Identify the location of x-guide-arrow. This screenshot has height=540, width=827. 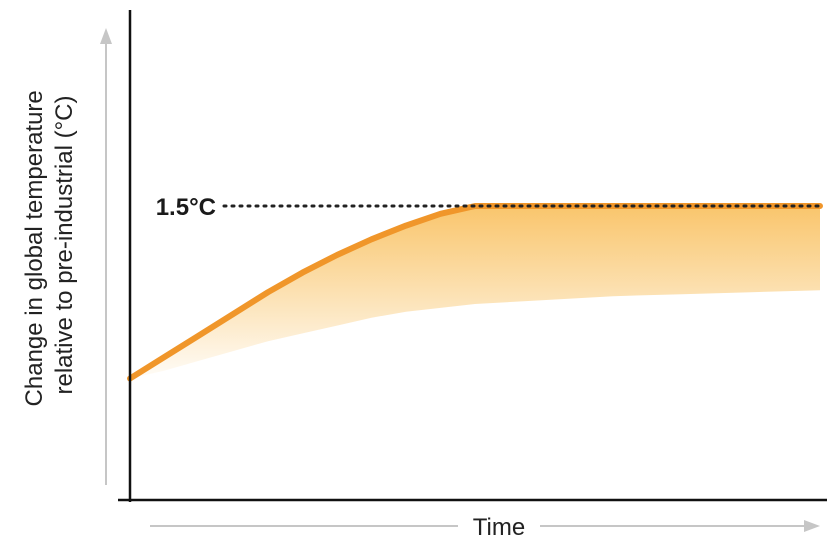
(485, 526).